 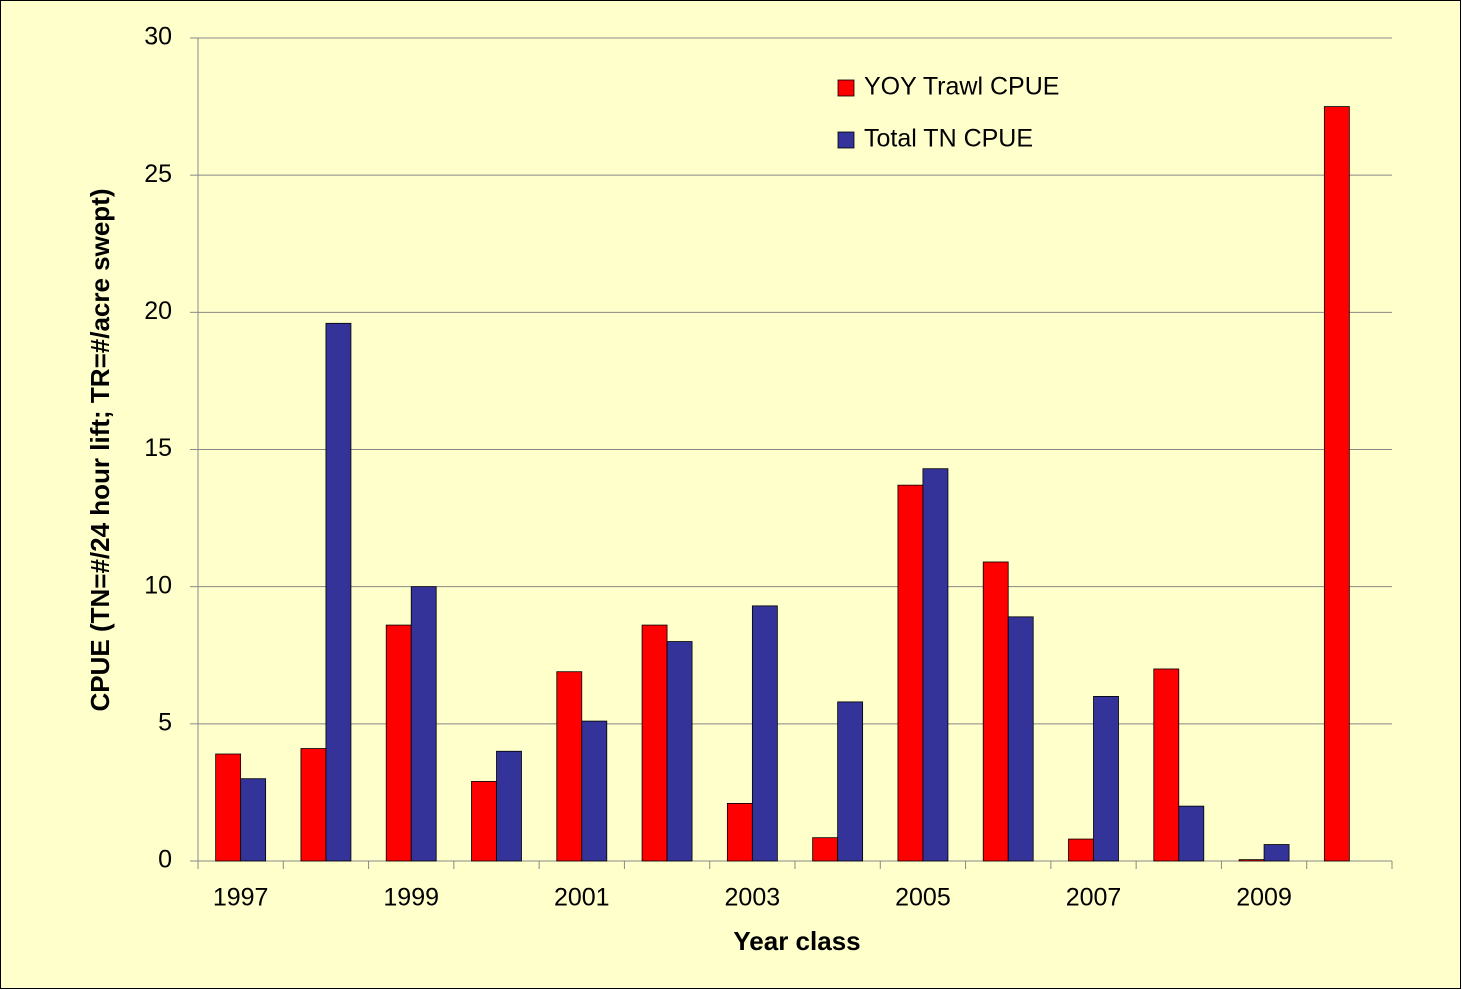 I want to click on legend-label: Total TN CPUE, so click(x=948, y=139).